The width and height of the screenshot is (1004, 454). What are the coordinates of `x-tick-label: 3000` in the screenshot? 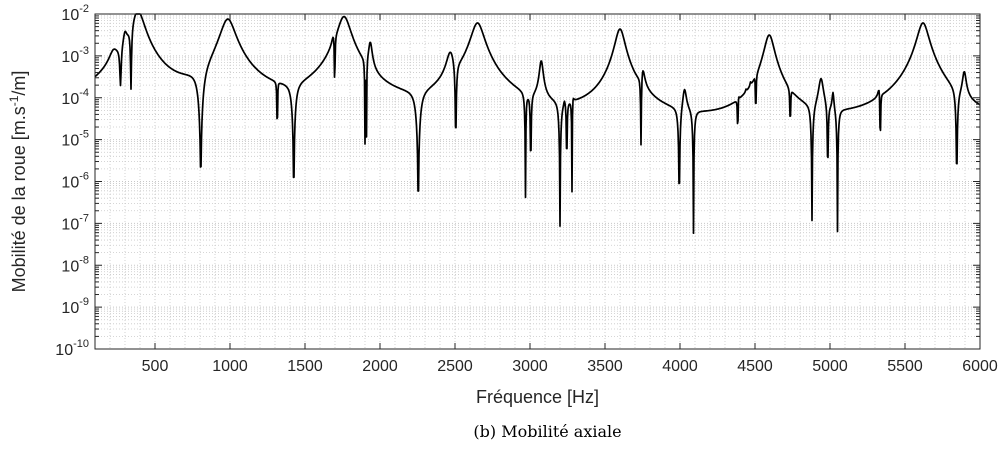 It's located at (530, 366).